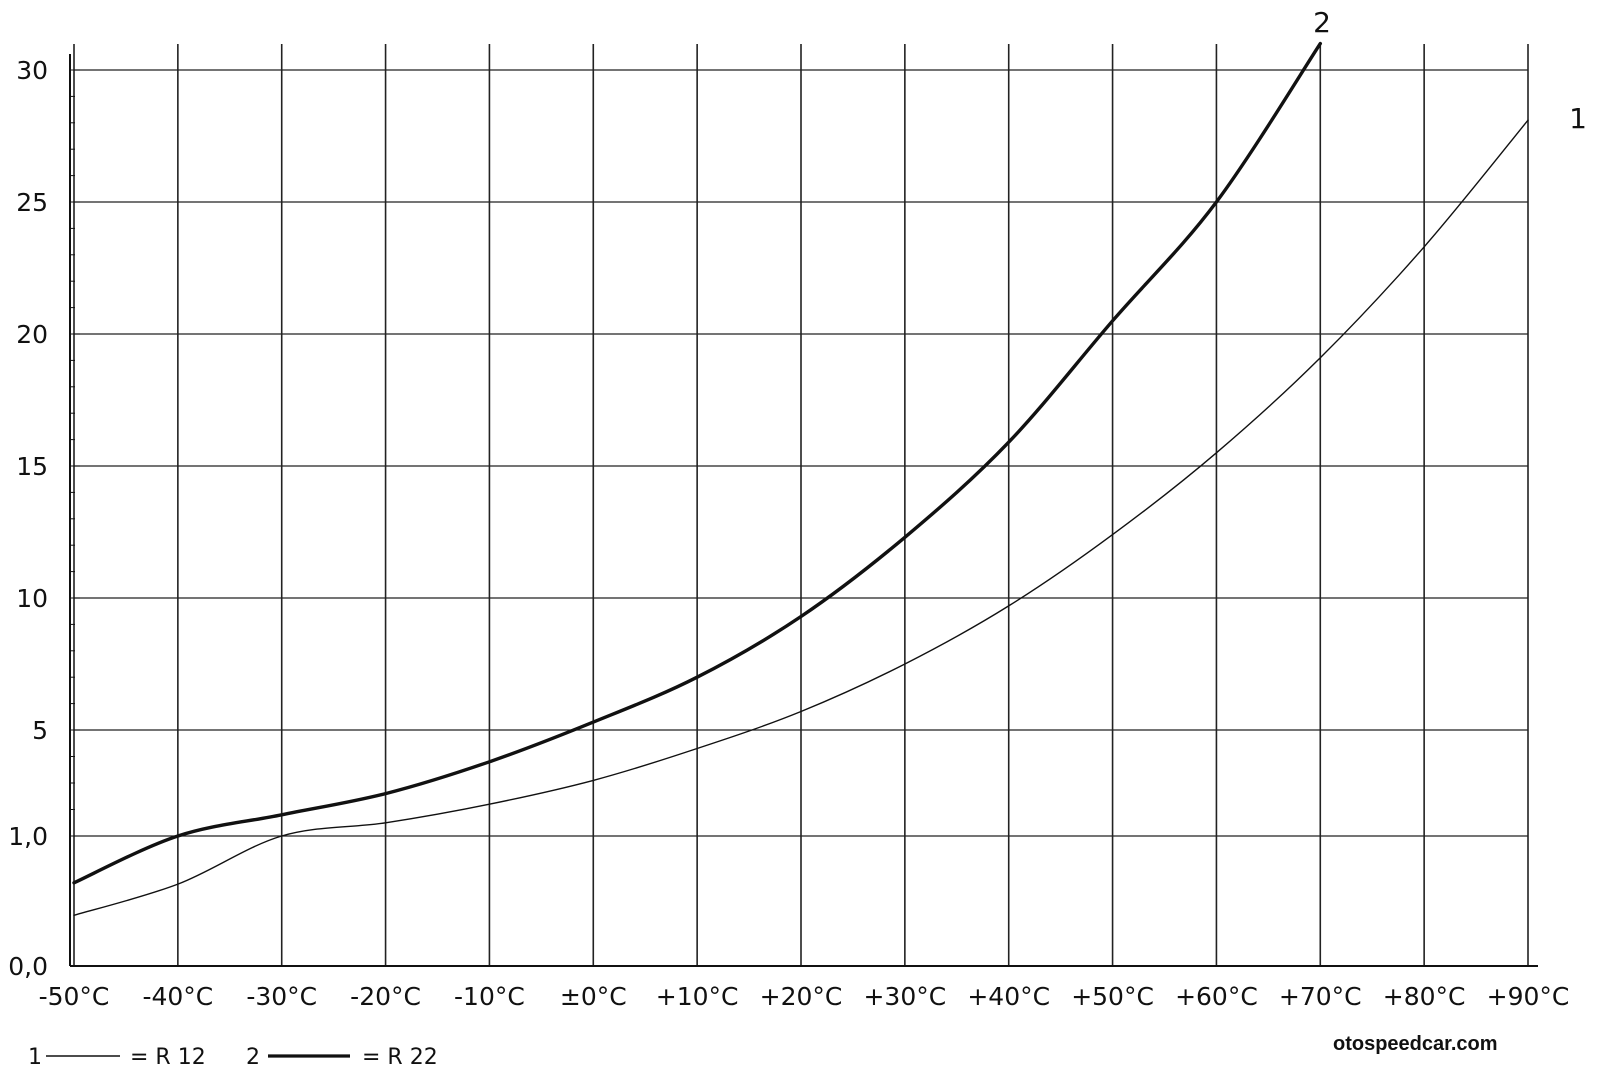  I want to click on x-tick-label-2: -30°C, so click(281, 996).